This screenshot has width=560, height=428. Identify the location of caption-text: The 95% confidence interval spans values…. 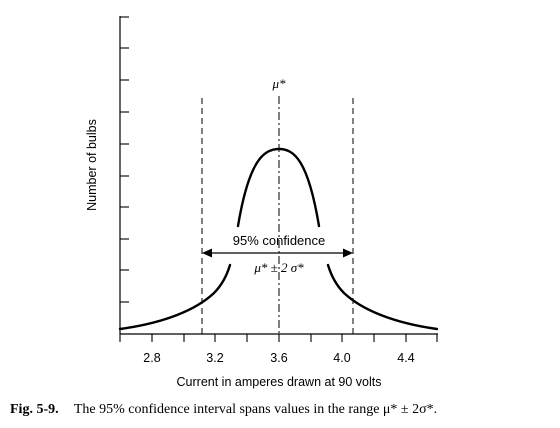
(255, 409).